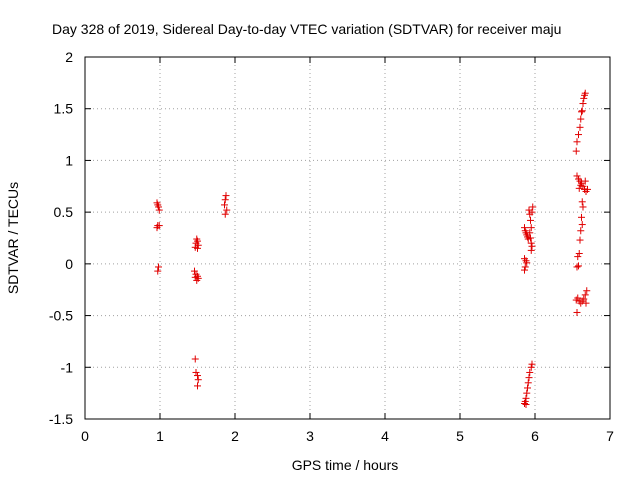 This screenshot has height=480, width=640. I want to click on y-tick-label: -1.5, so click(61, 419).